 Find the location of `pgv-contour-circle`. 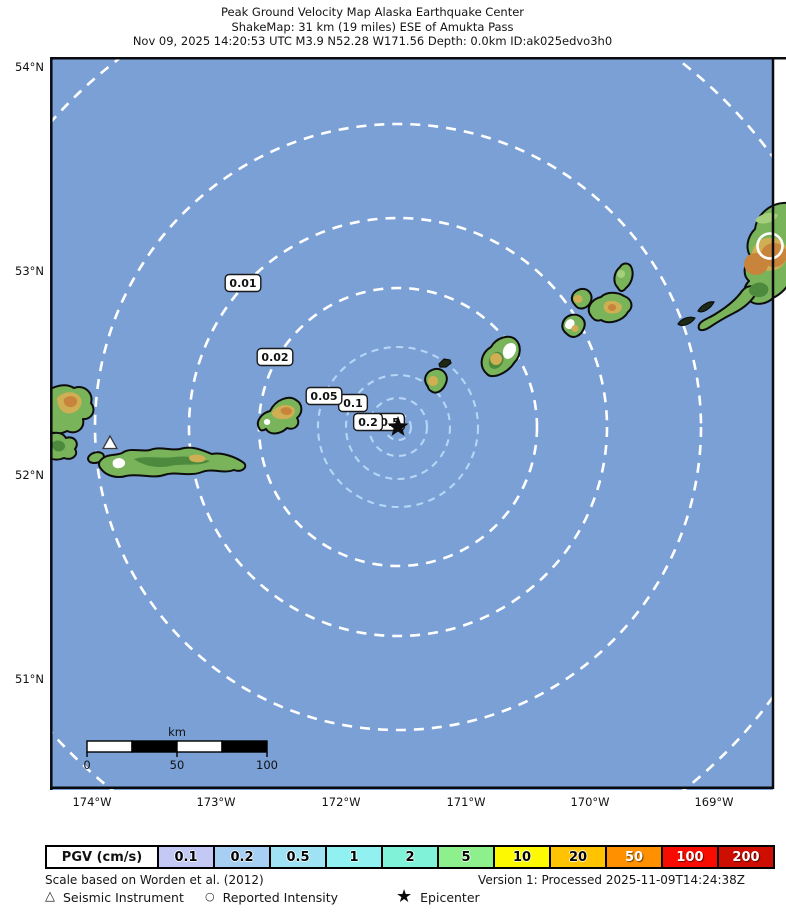

pgv-contour-circle is located at coordinates (398, 427).